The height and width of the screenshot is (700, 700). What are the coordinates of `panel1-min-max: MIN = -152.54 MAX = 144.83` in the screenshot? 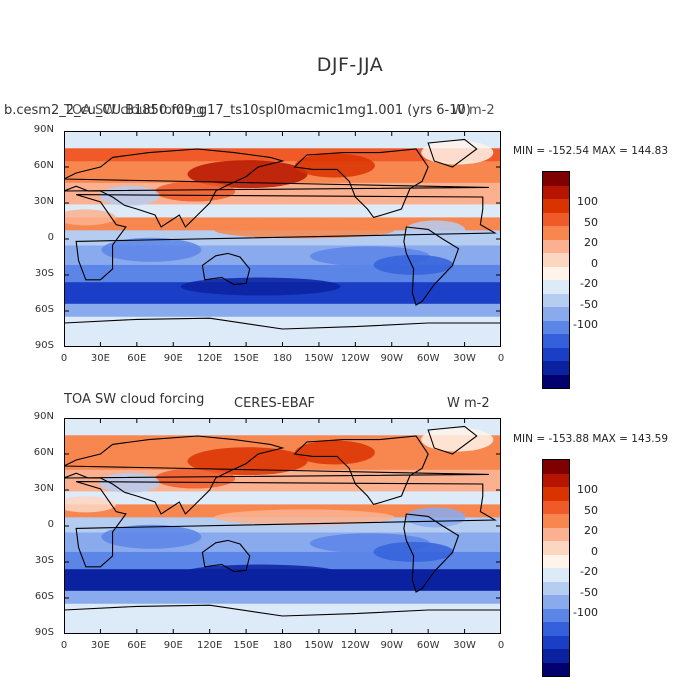 It's located at (590, 151).